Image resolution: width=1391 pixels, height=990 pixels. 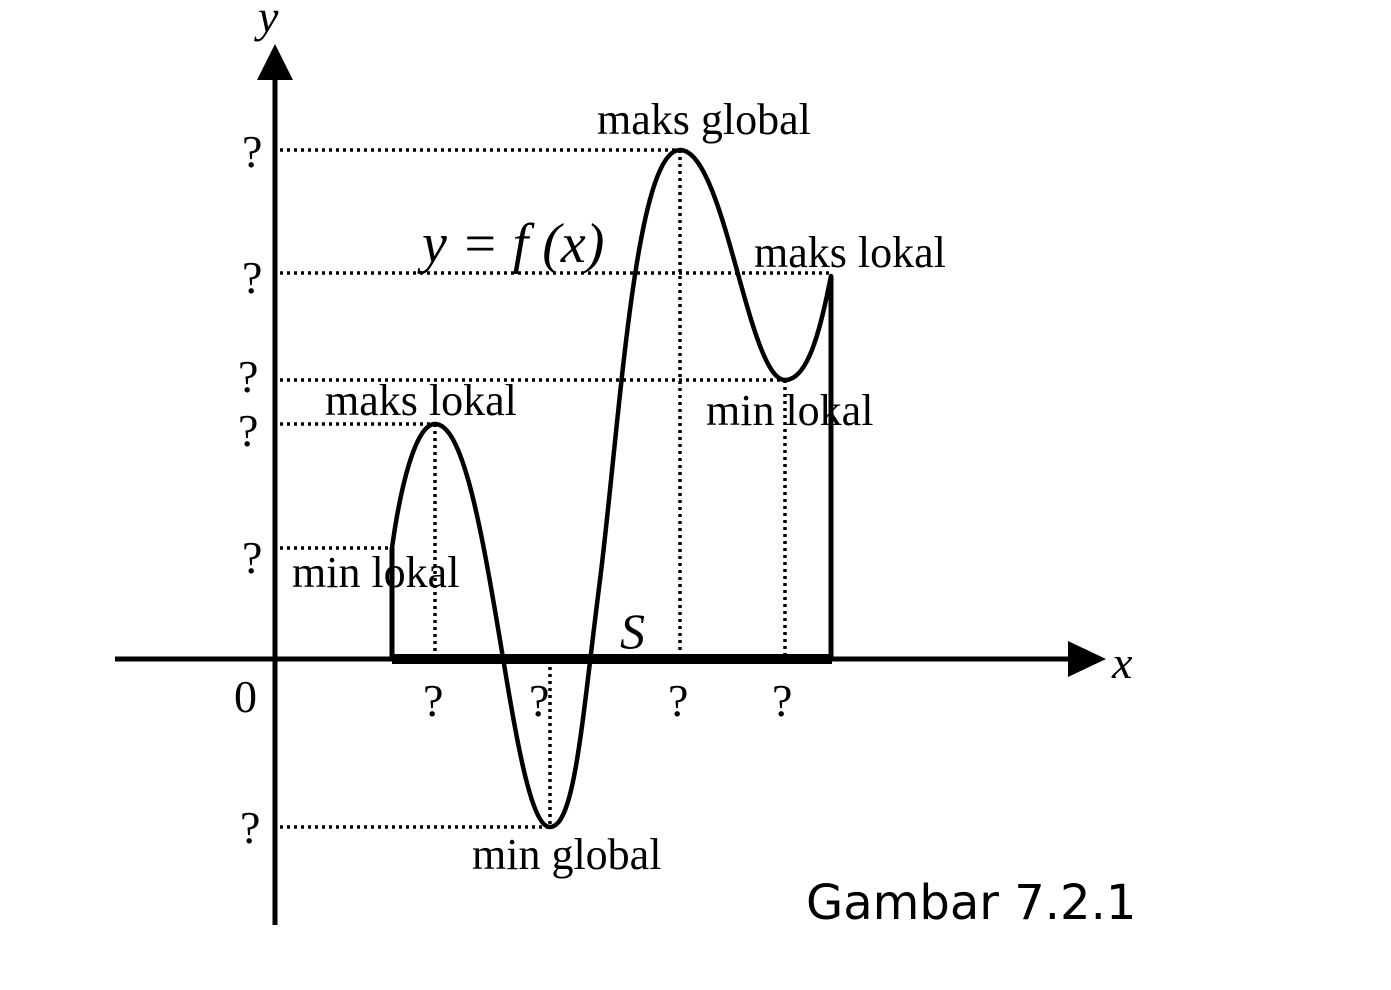 I want to click on function-label: y = f (x), so click(x=510, y=244).